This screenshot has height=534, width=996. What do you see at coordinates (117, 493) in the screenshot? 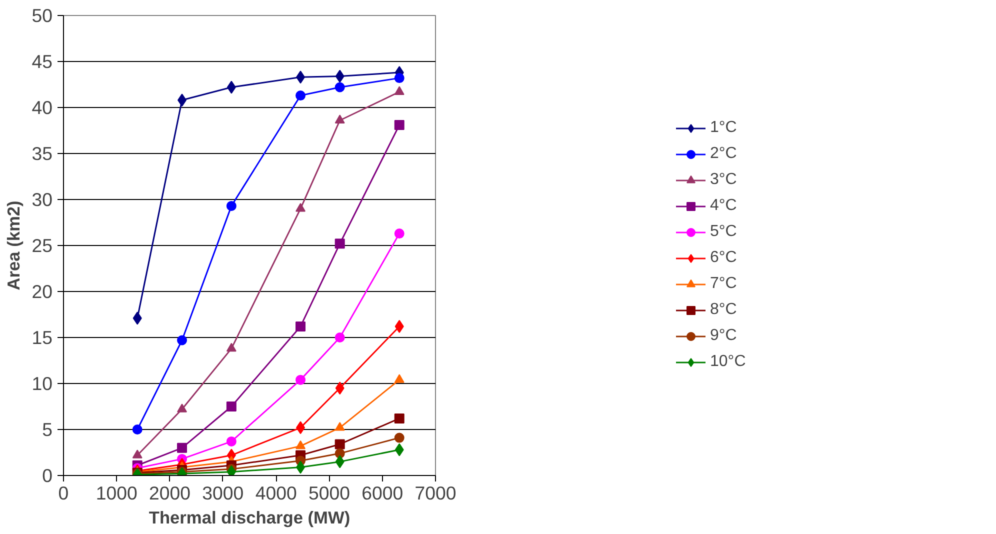
I see `x-tick-label: 1000` at bounding box center [117, 493].